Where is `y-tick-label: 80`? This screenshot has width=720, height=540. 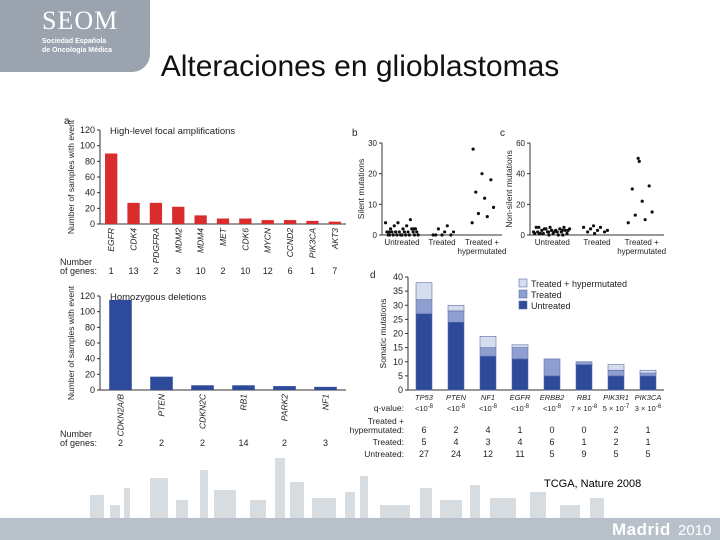
y-tick-label: 80 is located at coordinates (90, 327).